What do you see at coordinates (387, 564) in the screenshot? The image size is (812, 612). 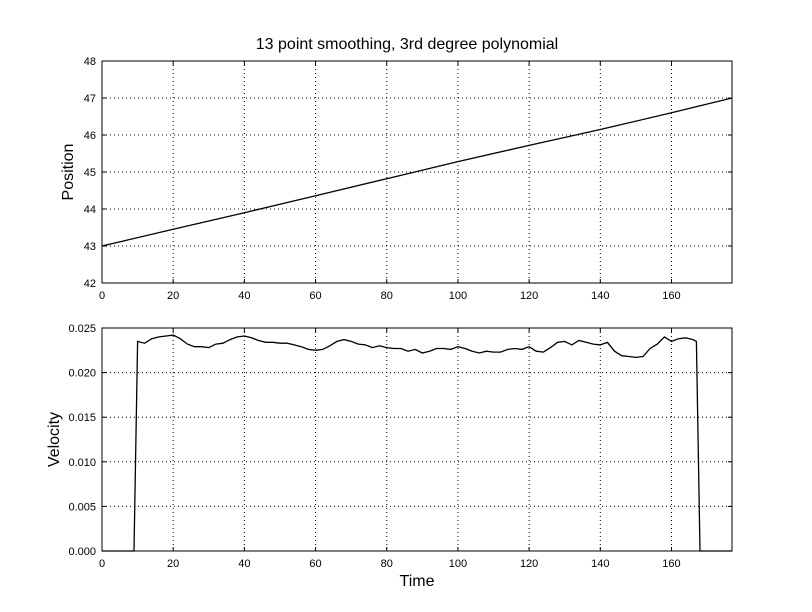 I see `velocity-x-tick-label: 80` at bounding box center [387, 564].